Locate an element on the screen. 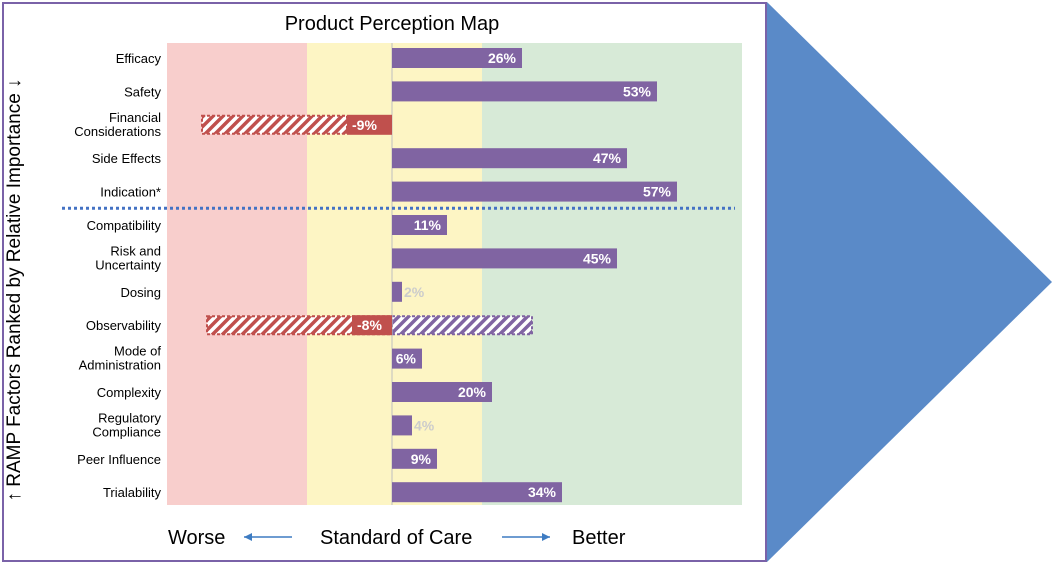 Image resolution: width=1052 pixels, height=565 pixels. category-label: Trialability is located at coordinates (132, 492).